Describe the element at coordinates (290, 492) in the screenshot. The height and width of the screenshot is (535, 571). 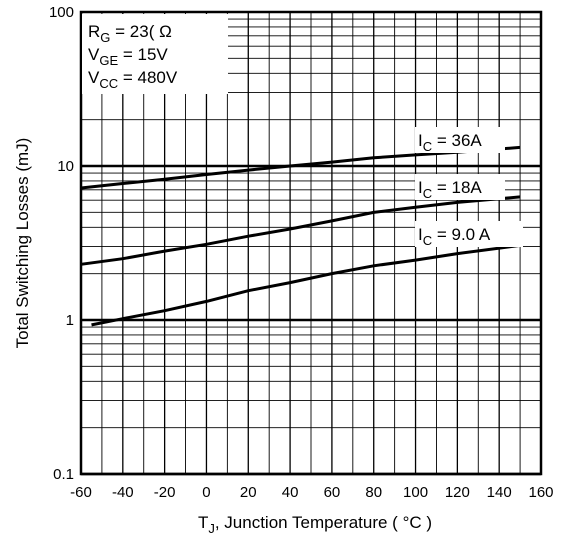
I see `x-tick-label: 40` at that location.